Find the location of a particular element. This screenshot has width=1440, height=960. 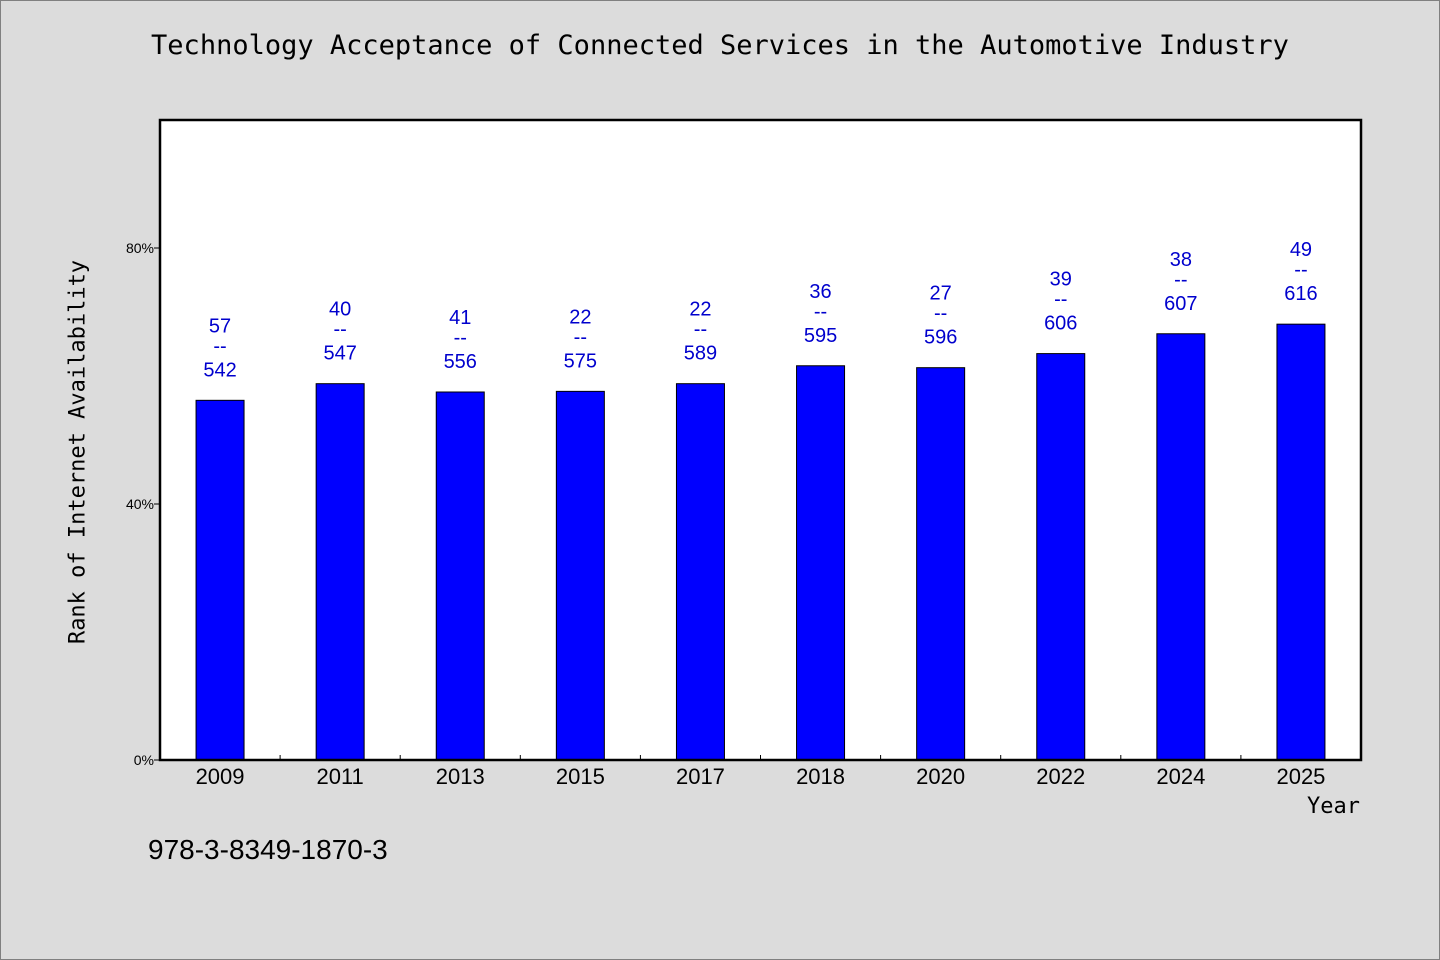

bar-2017 is located at coordinates (700, 572).